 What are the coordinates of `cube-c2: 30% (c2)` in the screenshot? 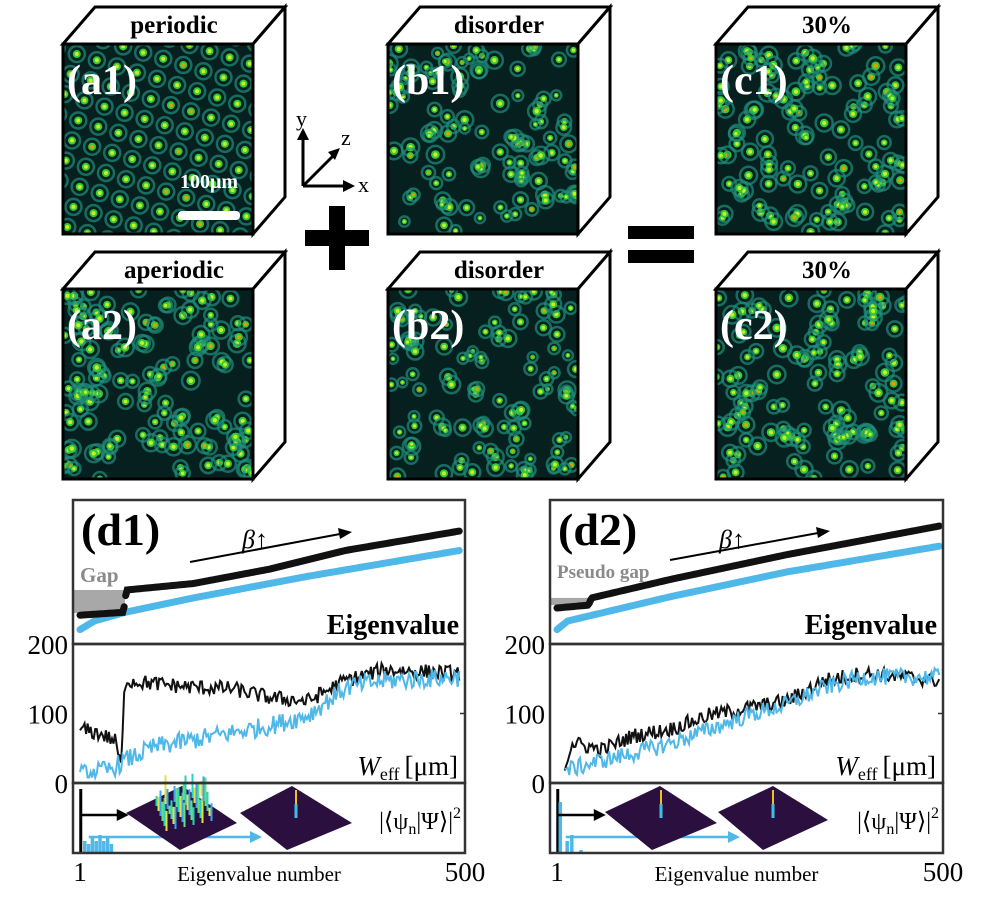 It's located at (827, 365).